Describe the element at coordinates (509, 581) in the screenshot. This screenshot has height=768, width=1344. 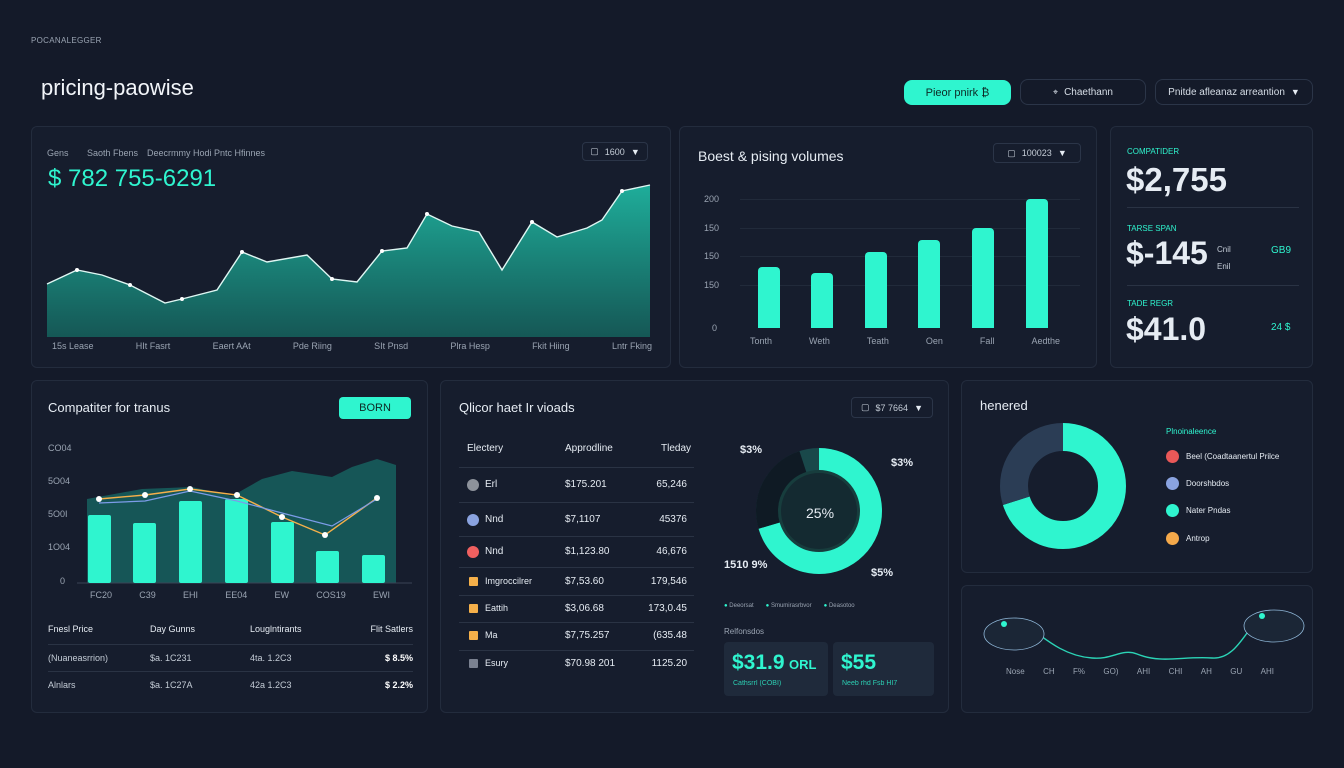
I see `row-name: Imgroccilrer` at that location.